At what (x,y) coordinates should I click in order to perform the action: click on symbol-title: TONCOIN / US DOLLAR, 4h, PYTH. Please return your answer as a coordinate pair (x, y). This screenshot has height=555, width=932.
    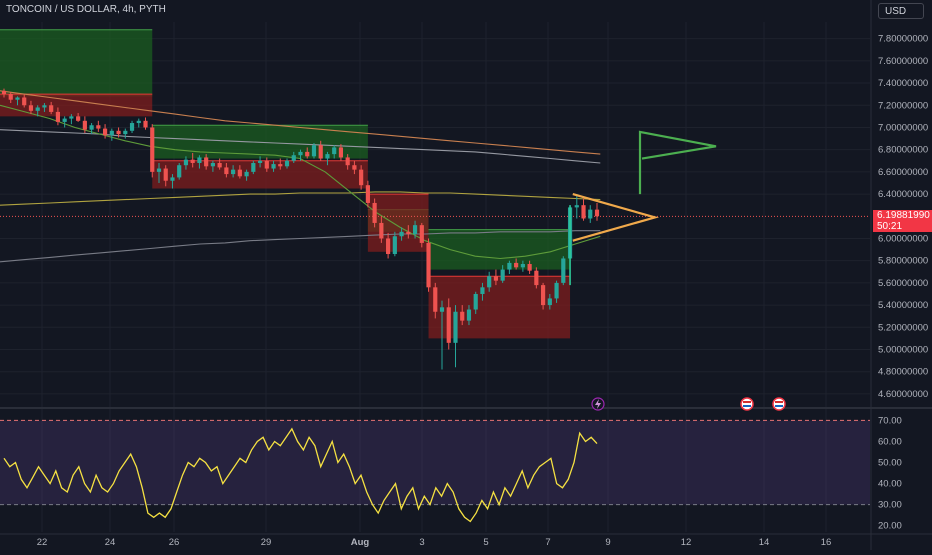
    Looking at the image, I should click on (86, 9).